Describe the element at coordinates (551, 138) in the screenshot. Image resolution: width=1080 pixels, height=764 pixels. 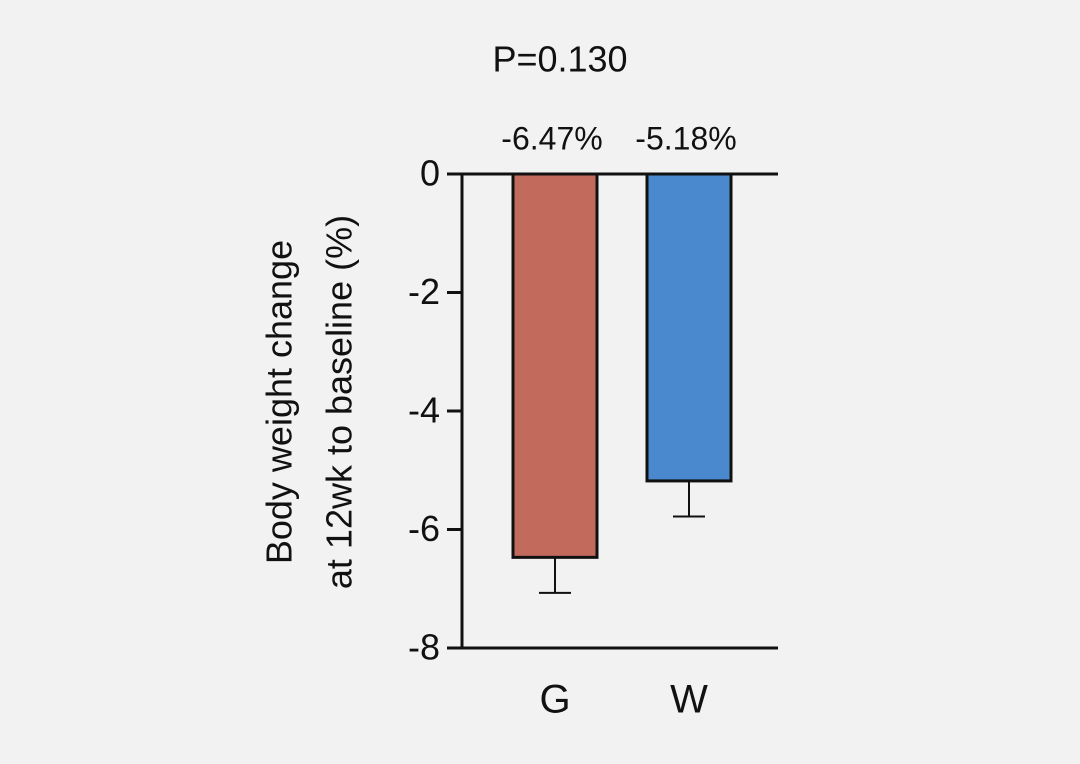
I see `value-label: -6.47%` at that location.